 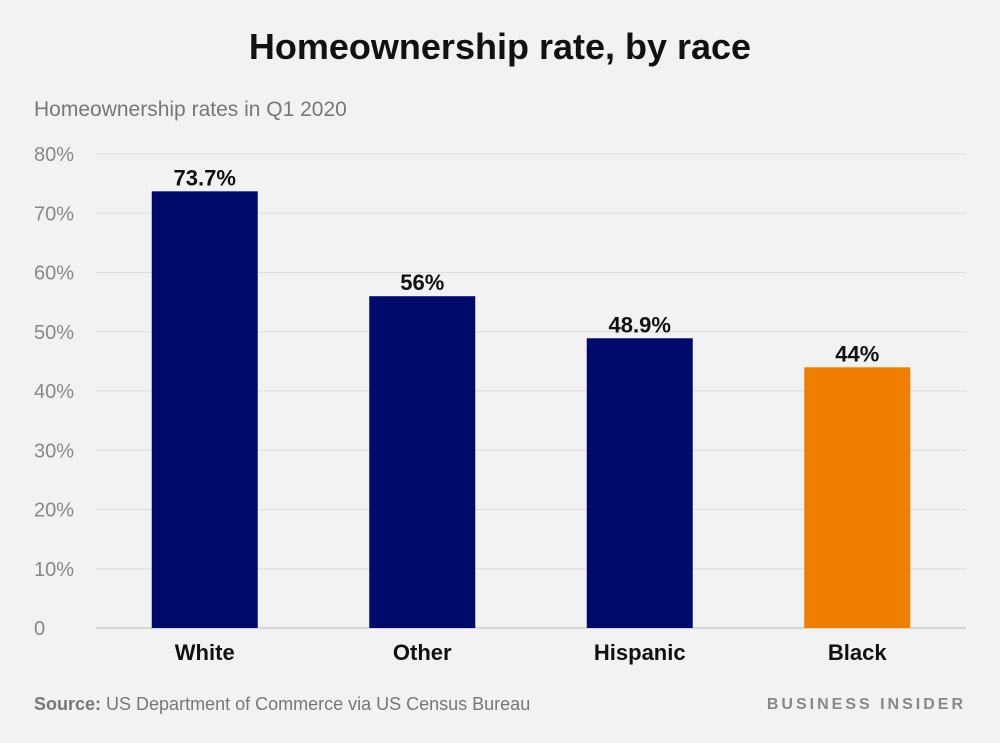 I want to click on y-tick-label: 0, so click(x=39, y=629).